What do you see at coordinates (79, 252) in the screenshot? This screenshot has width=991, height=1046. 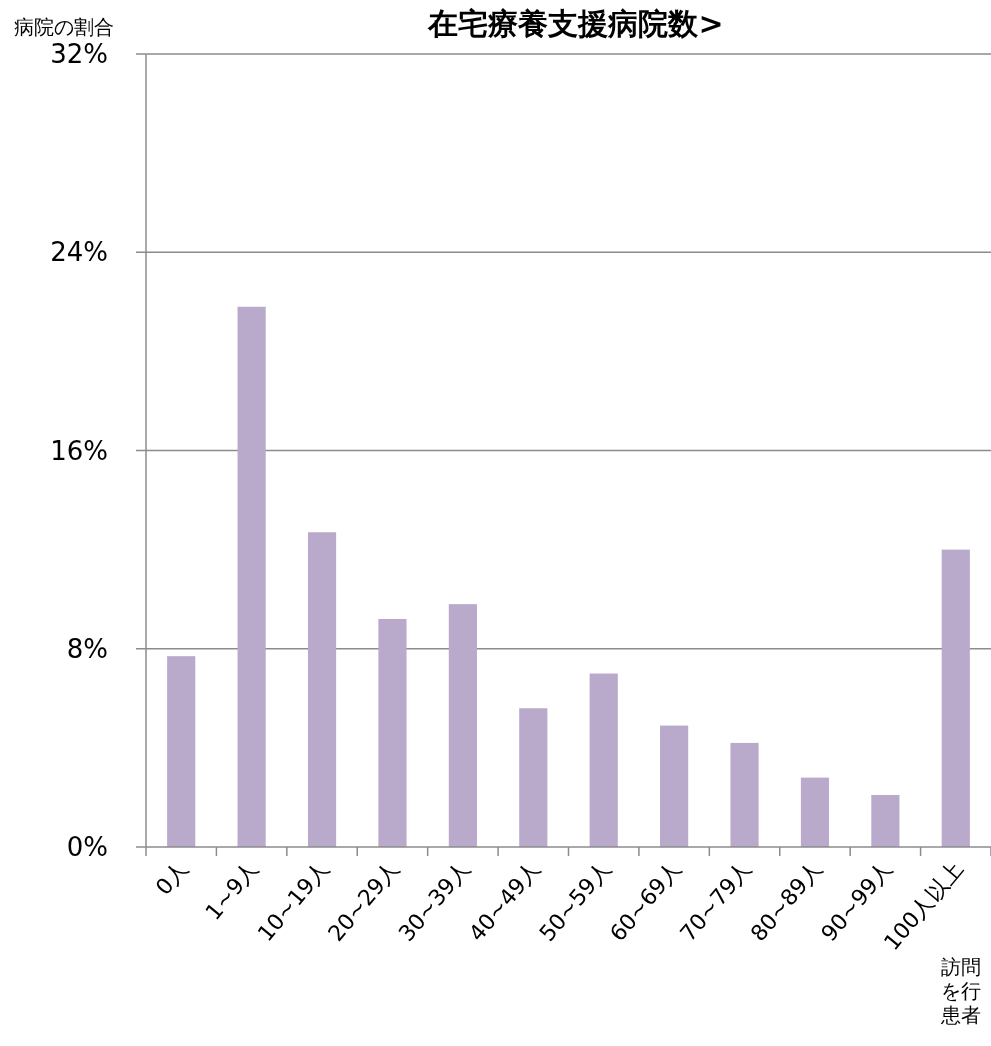 I see `y-tick-label: 24%` at bounding box center [79, 252].